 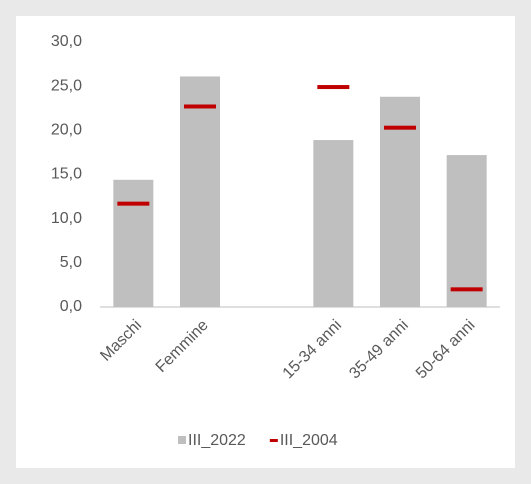 I want to click on y-tick-label: 20,0, so click(x=66, y=130).